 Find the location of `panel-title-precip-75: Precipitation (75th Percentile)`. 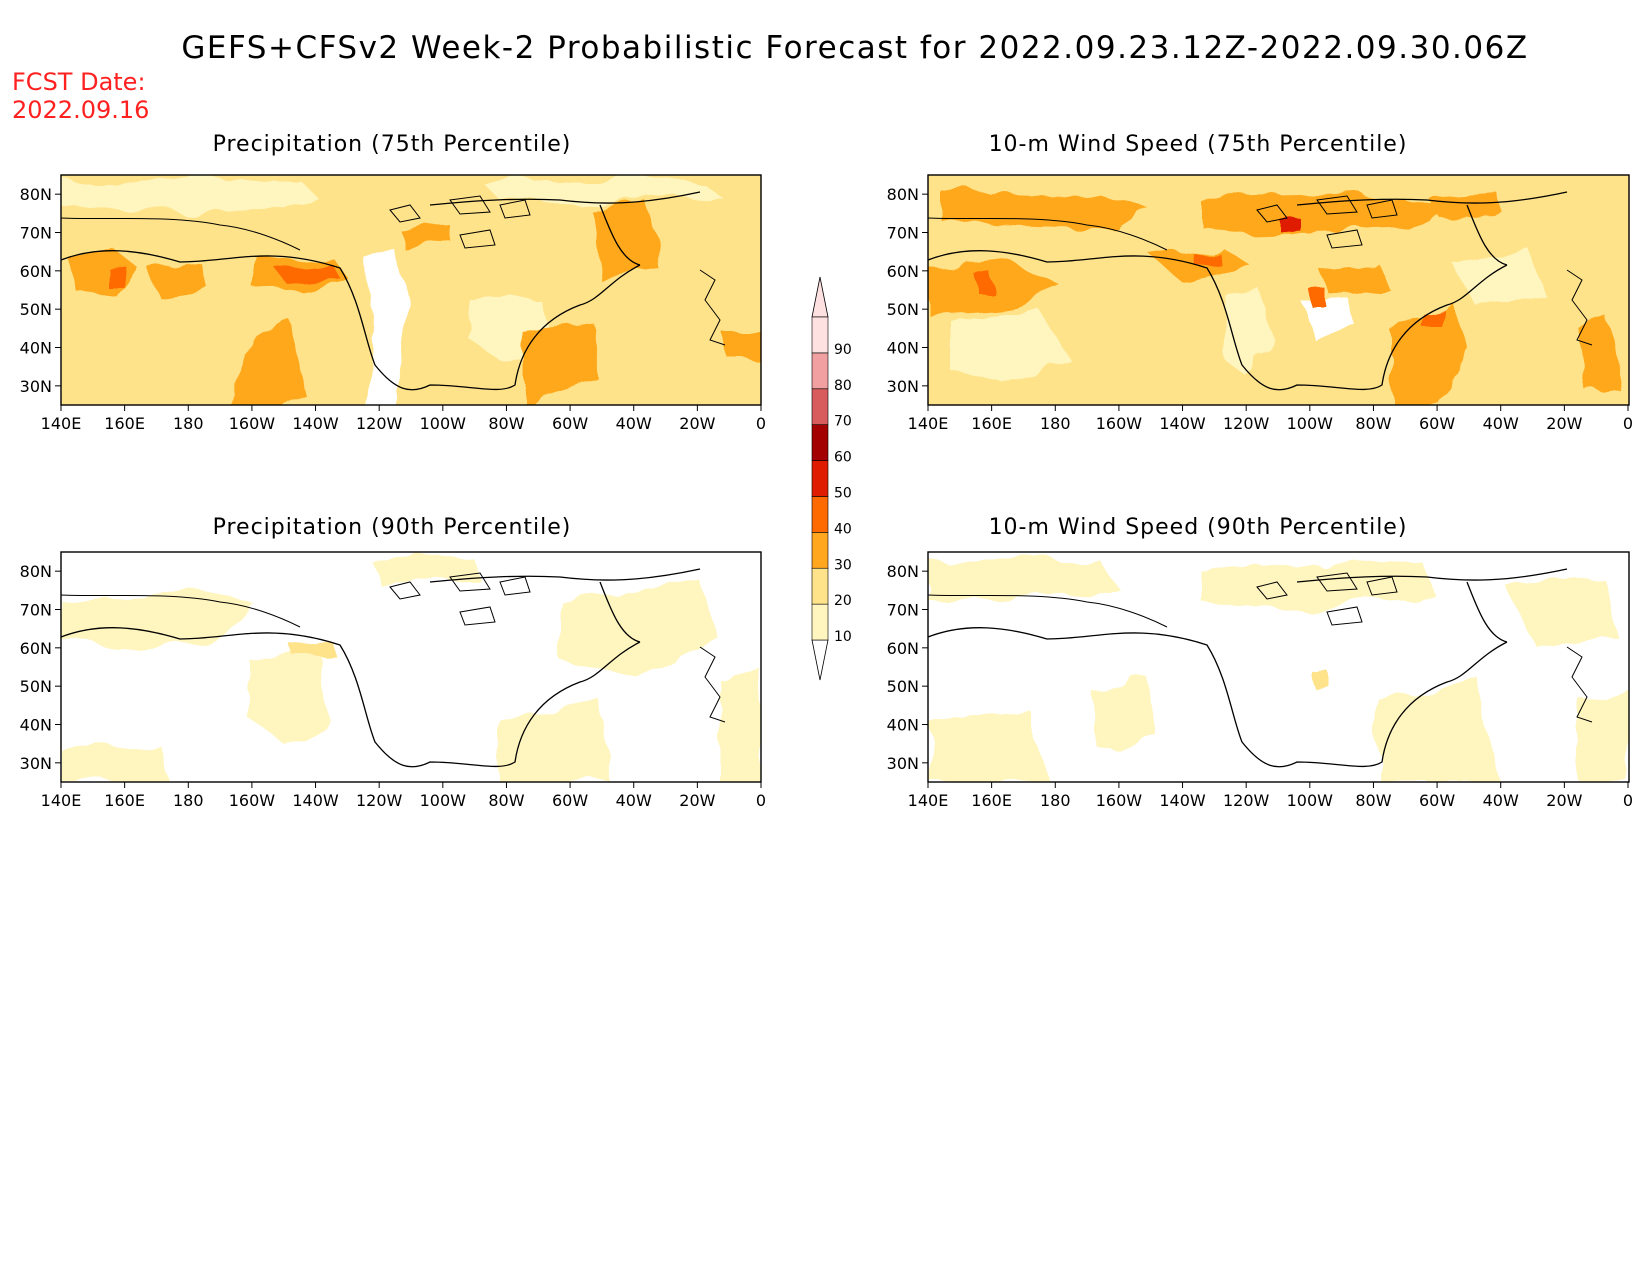

panel-title-precip-75: Precipitation (75th Percentile) is located at coordinates (392, 144).